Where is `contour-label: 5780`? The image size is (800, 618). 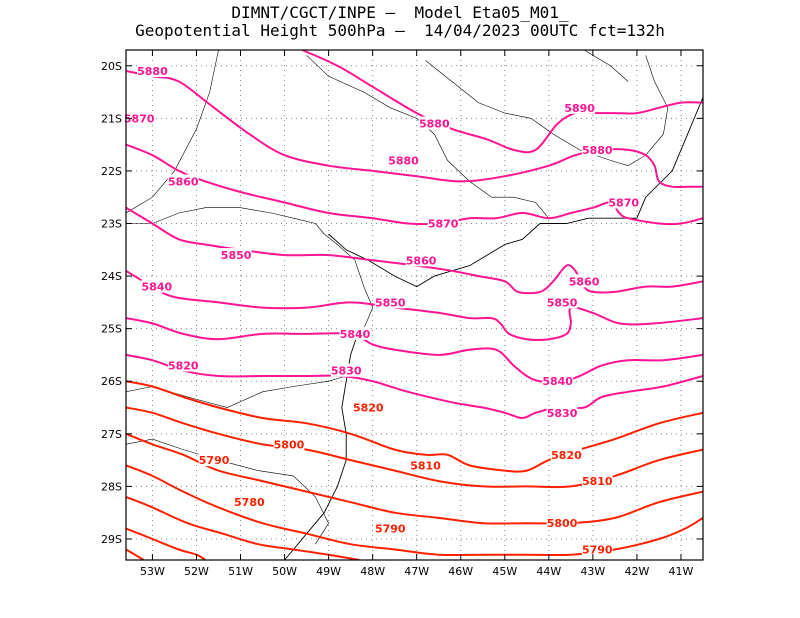 contour-label: 5780 is located at coordinates (249, 502).